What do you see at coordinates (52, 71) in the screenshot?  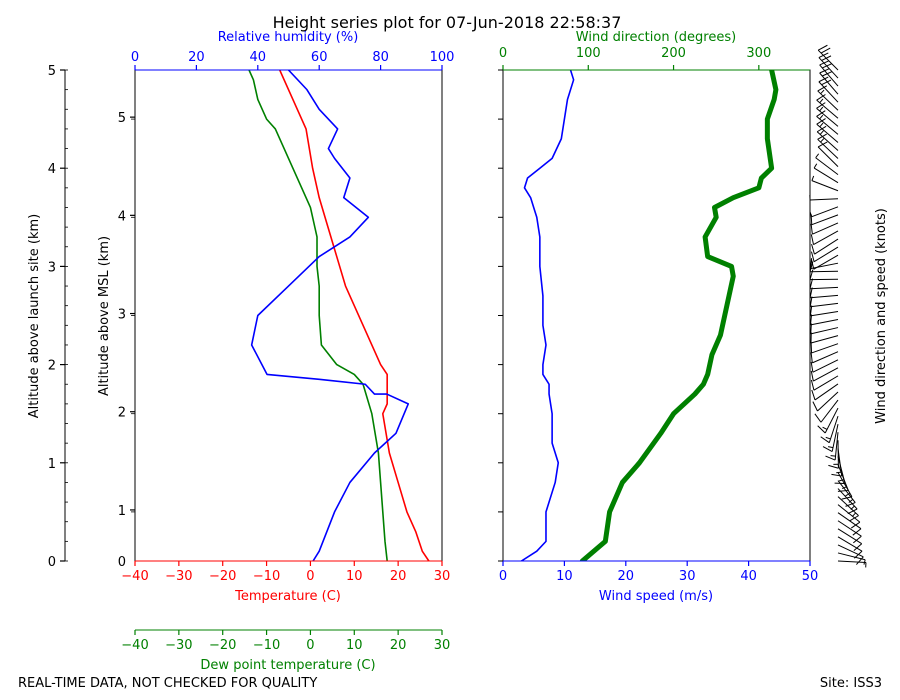 I see `altitude-launch-tick-label: 5` at bounding box center [52, 71].